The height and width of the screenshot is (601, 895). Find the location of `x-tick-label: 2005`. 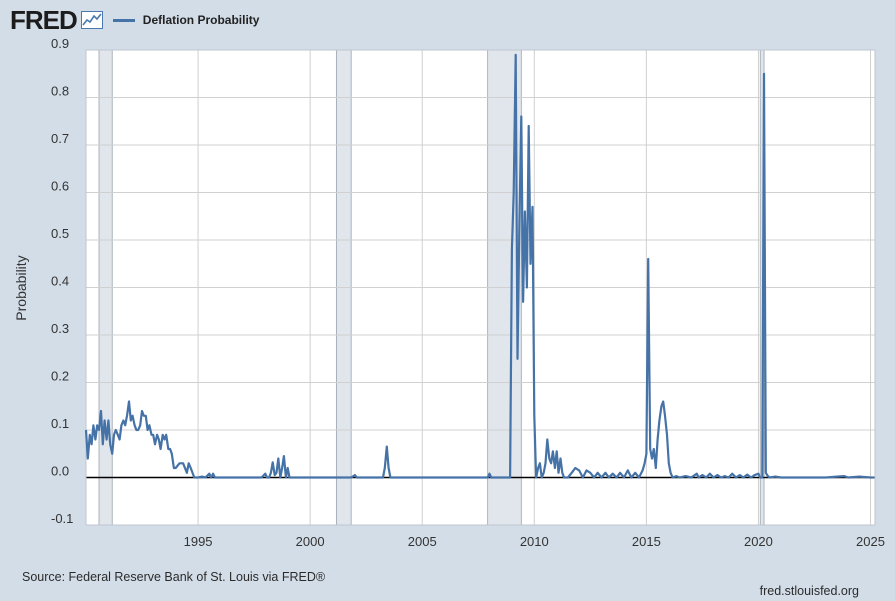

x-tick-label: 2005 is located at coordinates (422, 541).